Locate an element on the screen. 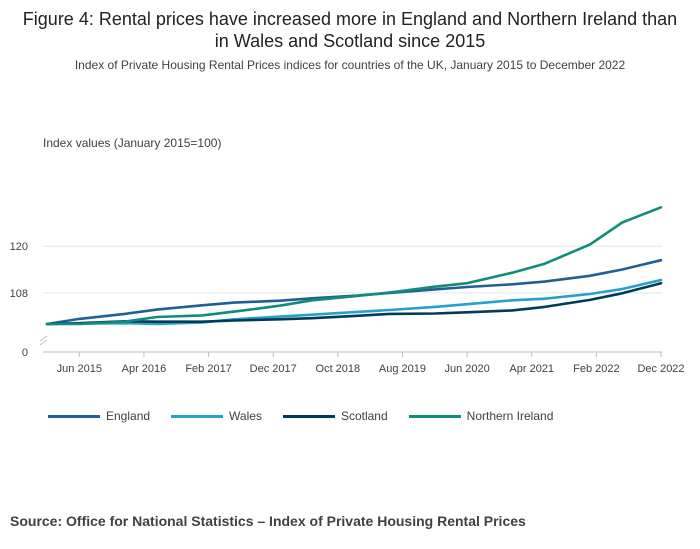  x-tick-label-7: Apr 2021 is located at coordinates (531, 369).